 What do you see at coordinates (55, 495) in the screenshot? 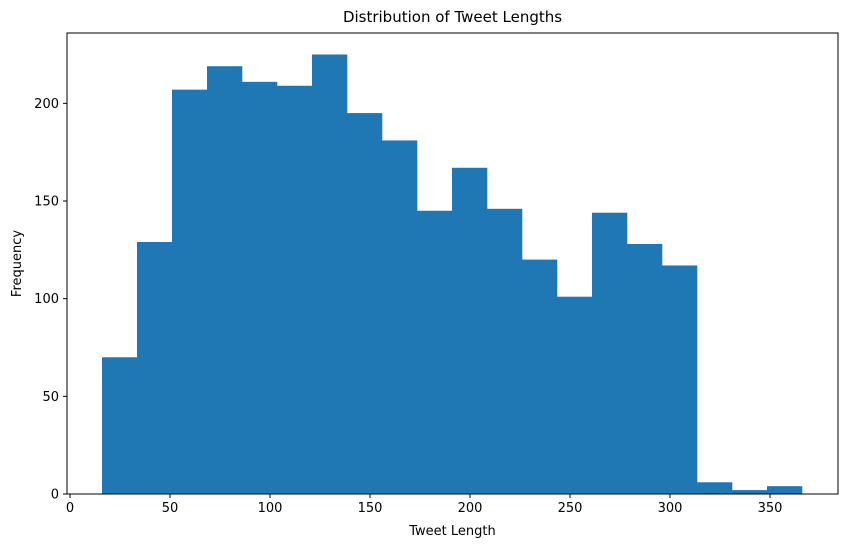
I see `y-tick-label: 0` at bounding box center [55, 495].